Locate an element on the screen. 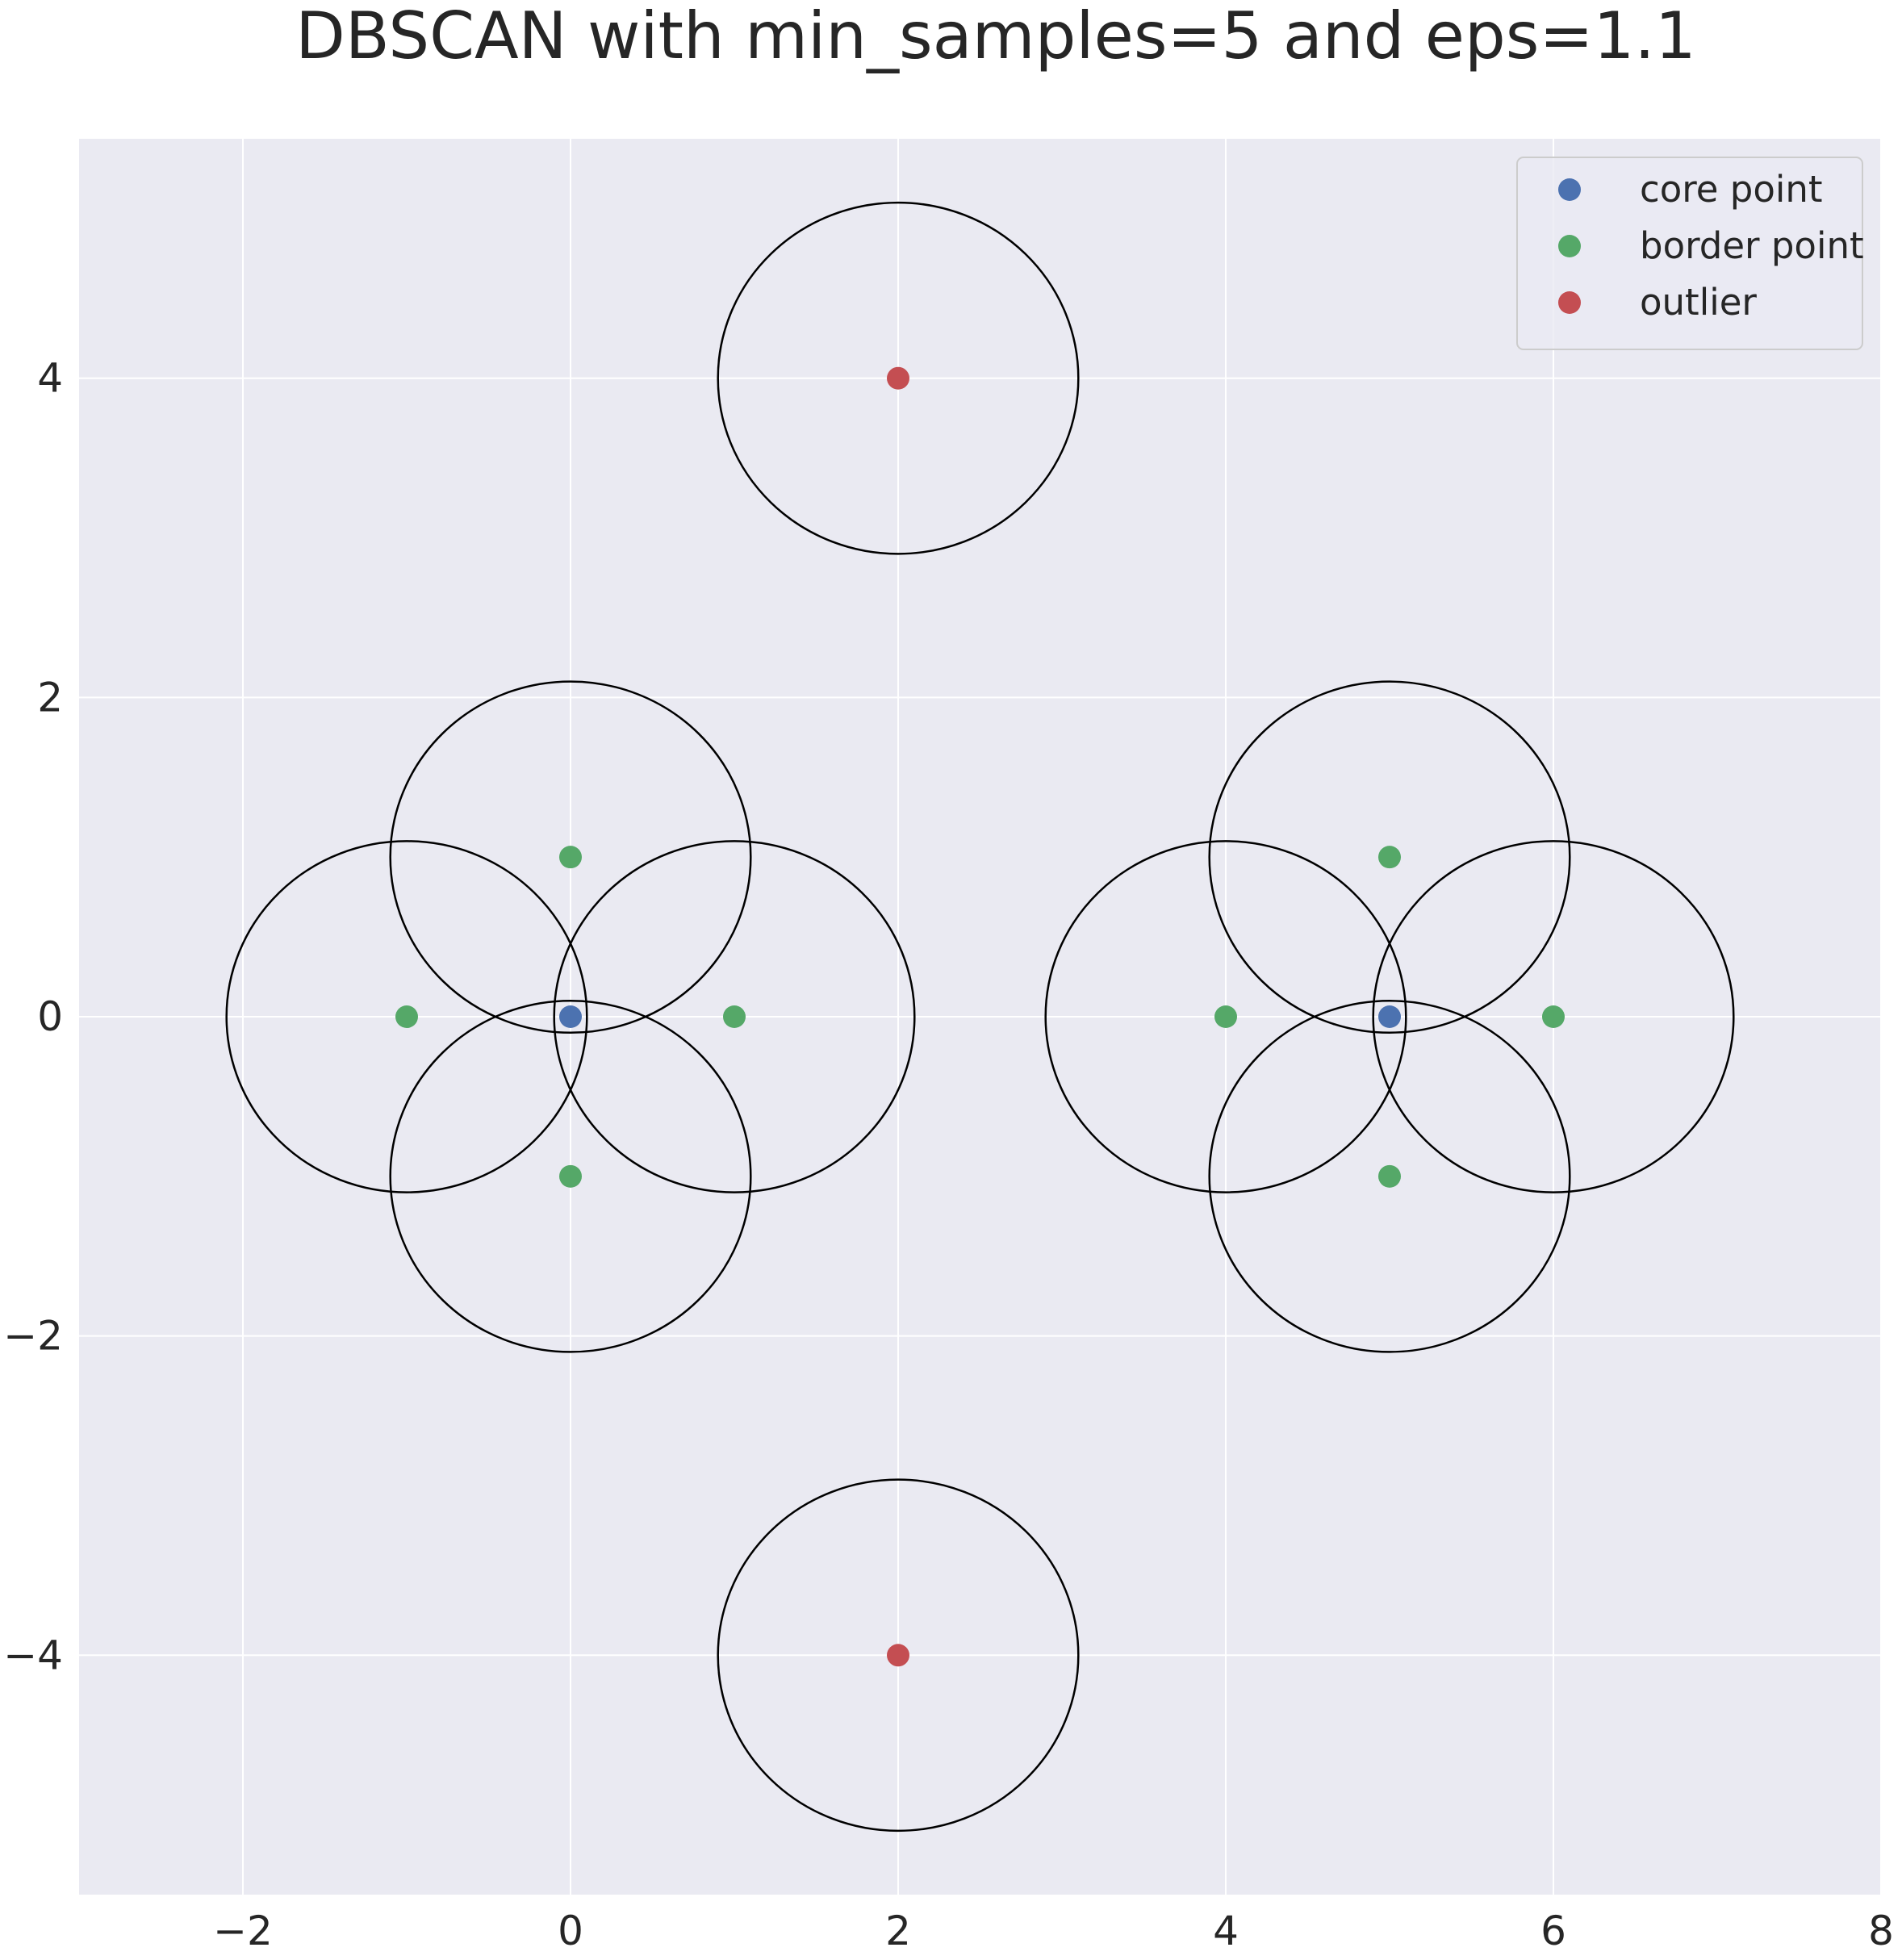 This screenshot has height=1960, width=1902. y-tick-label: 0 is located at coordinates (50, 1017).